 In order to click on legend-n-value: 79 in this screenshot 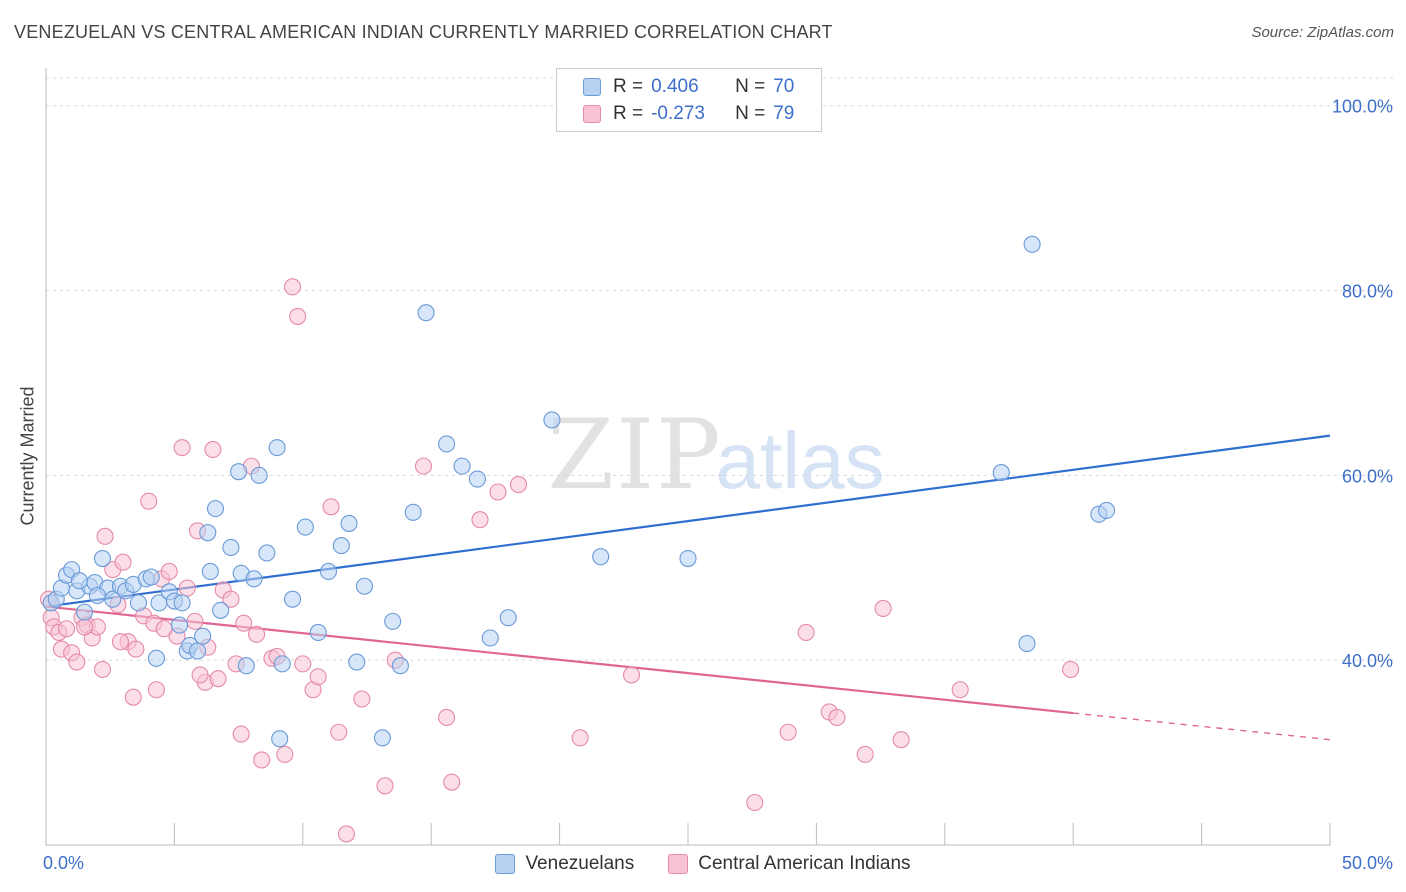, I will do `click(784, 113)`.